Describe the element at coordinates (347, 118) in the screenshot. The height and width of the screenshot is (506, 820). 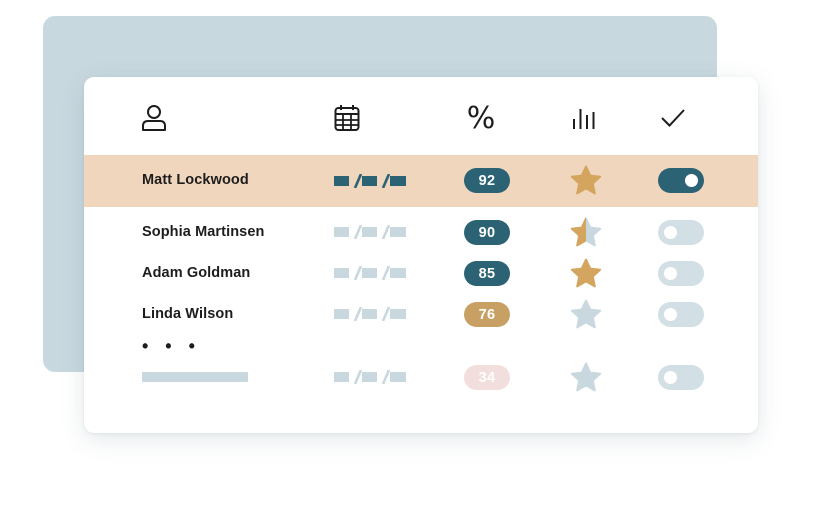
I see `calendar-icon` at that location.